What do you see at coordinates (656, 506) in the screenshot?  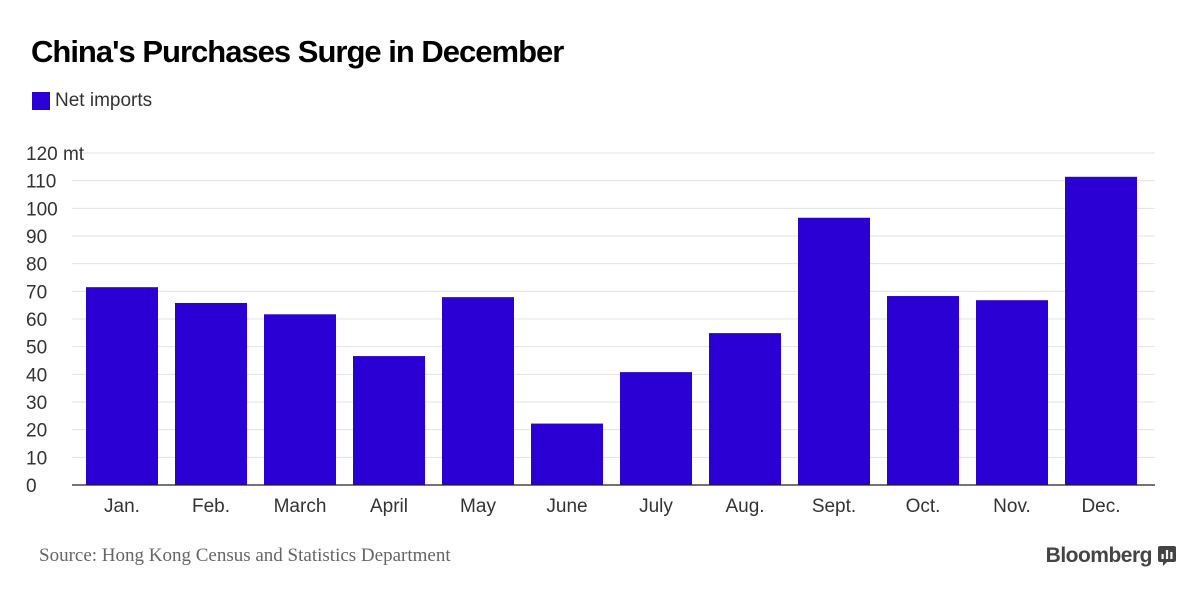 I see `x-tick-label: July` at bounding box center [656, 506].